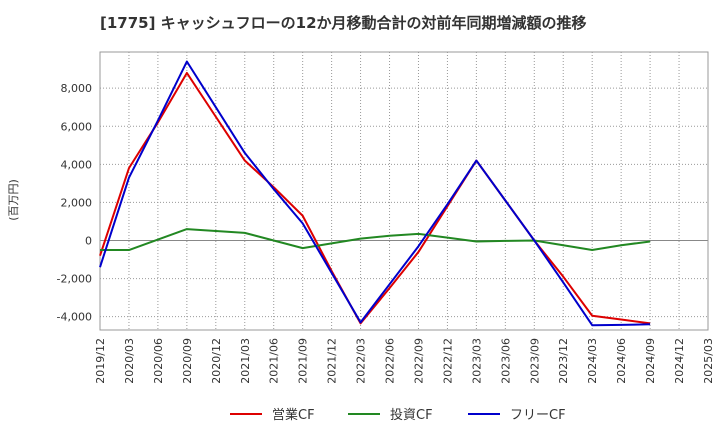 This screenshot has width=720, height=440. I want to click on x-tick-label: 2025/03, so click(708, 361).